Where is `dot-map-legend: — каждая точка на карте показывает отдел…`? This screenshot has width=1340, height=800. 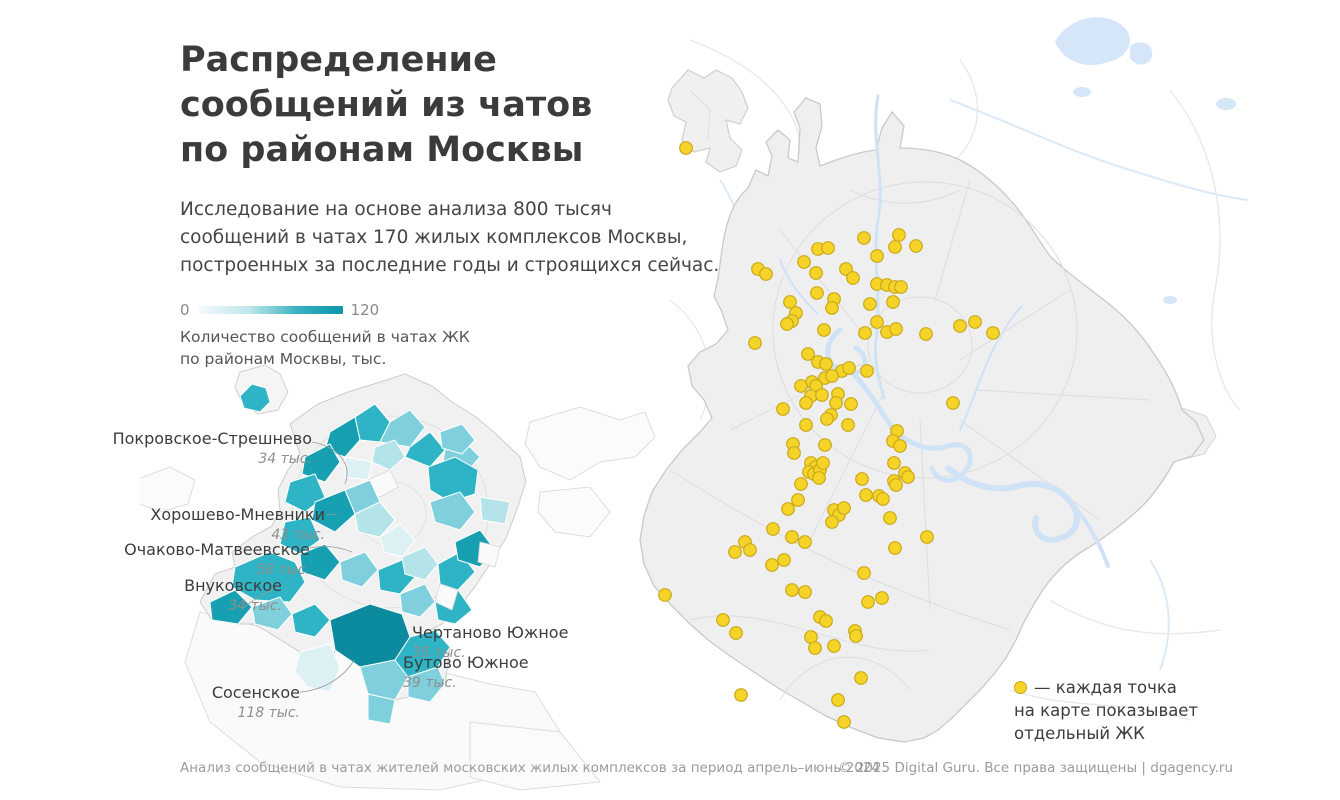
dot-map-legend: — каждая точка на карте показывает отдел… is located at coordinates (1106, 710).